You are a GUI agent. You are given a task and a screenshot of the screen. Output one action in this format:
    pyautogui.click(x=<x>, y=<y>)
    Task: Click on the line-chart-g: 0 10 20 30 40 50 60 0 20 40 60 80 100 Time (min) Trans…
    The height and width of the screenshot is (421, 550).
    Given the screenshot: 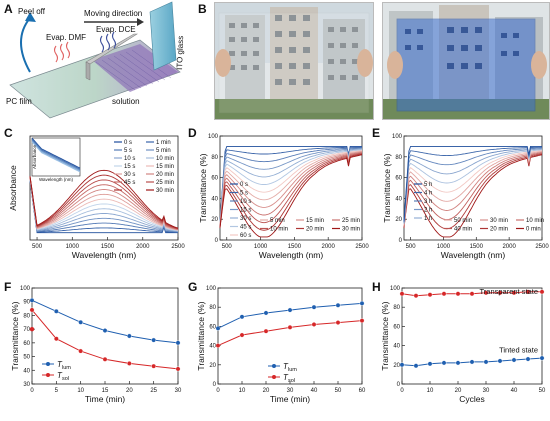 What is the action you would take?
    pyautogui.click(x=281, y=345)
    